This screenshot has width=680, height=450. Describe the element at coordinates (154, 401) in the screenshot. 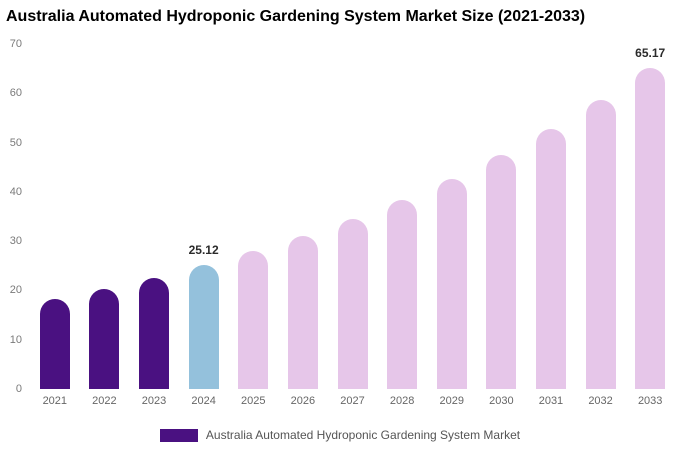

I see `x-tick-label: 2023` at that location.